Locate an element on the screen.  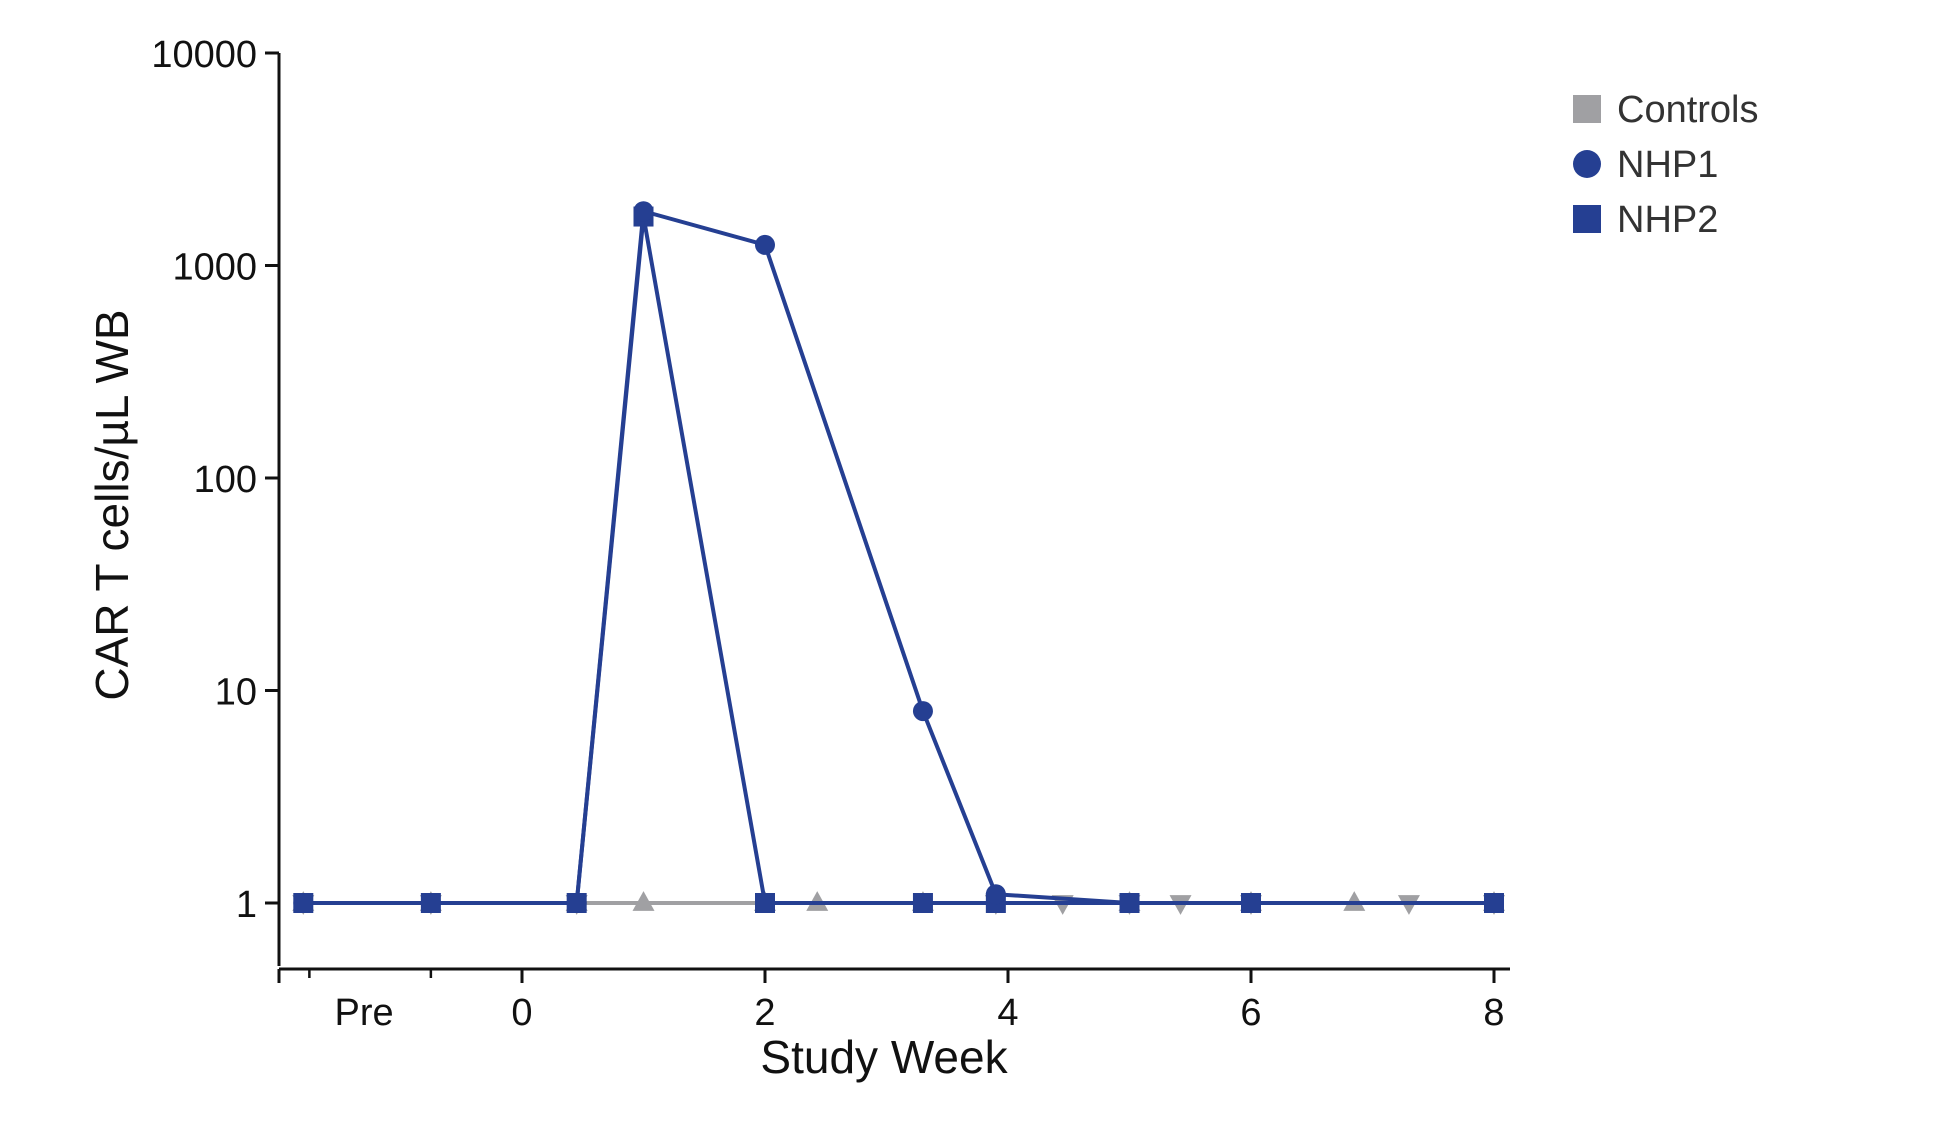
legend-entry: NHP1 is located at coordinates (1645, 165).